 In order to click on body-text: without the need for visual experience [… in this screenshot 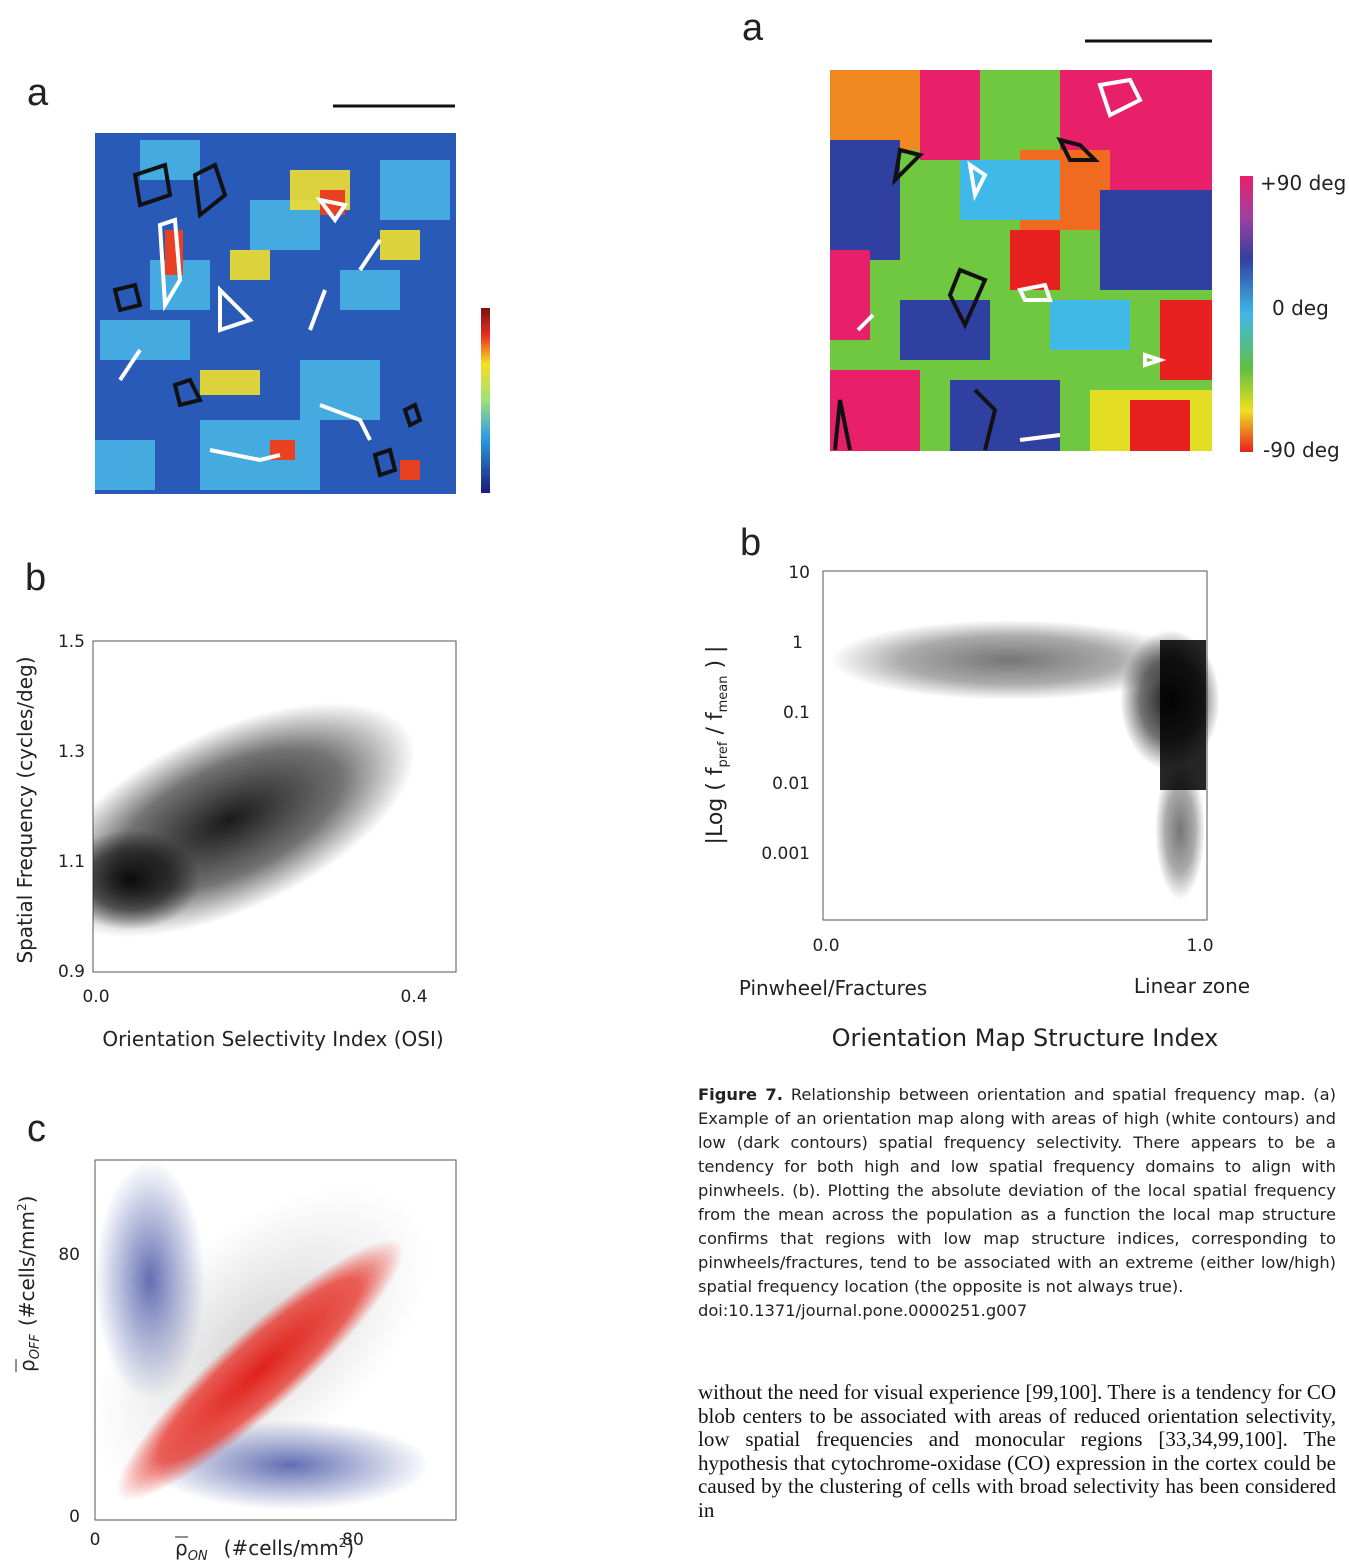, I will do `click(1017, 1451)`.